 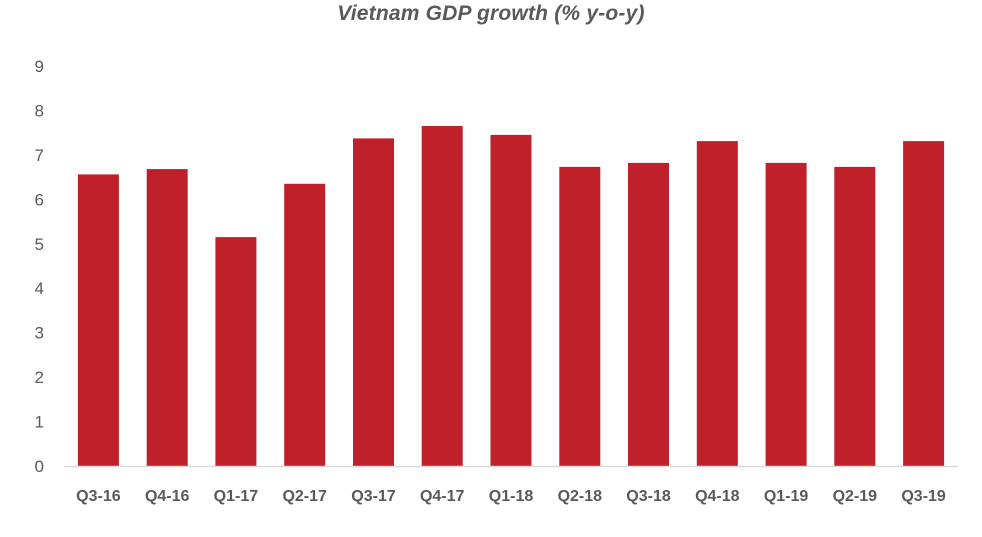 I want to click on x-tick-label: Q2-18, so click(x=580, y=496).